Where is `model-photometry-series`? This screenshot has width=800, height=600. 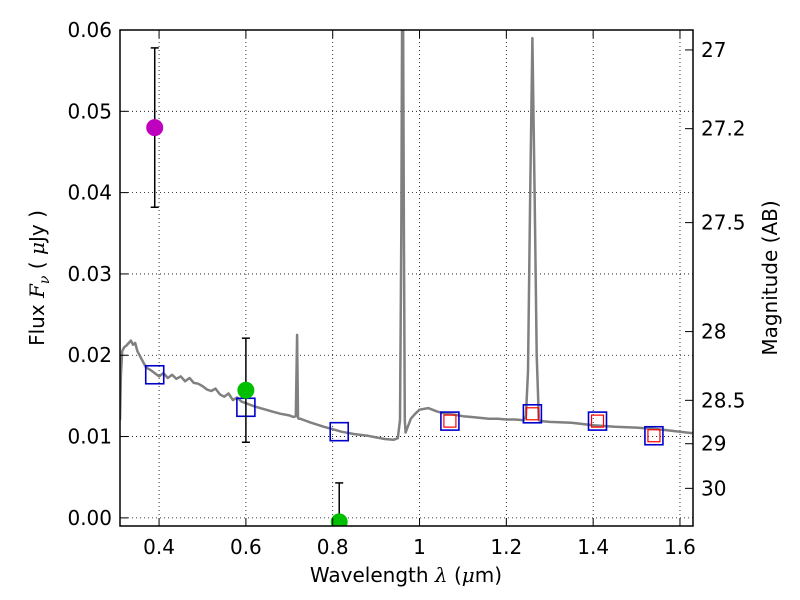 model-photometry-series is located at coordinates (404, 405).